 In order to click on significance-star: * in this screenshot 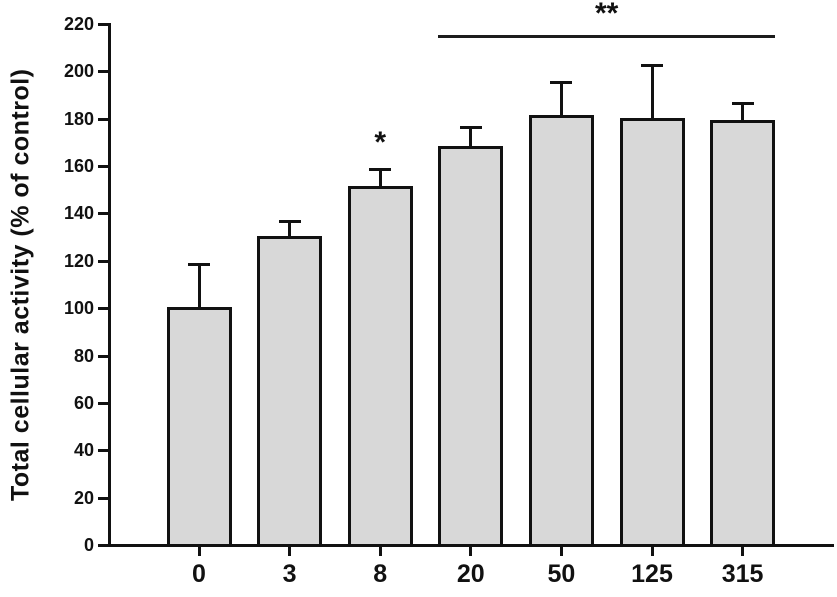, I will do `click(380, 142)`.